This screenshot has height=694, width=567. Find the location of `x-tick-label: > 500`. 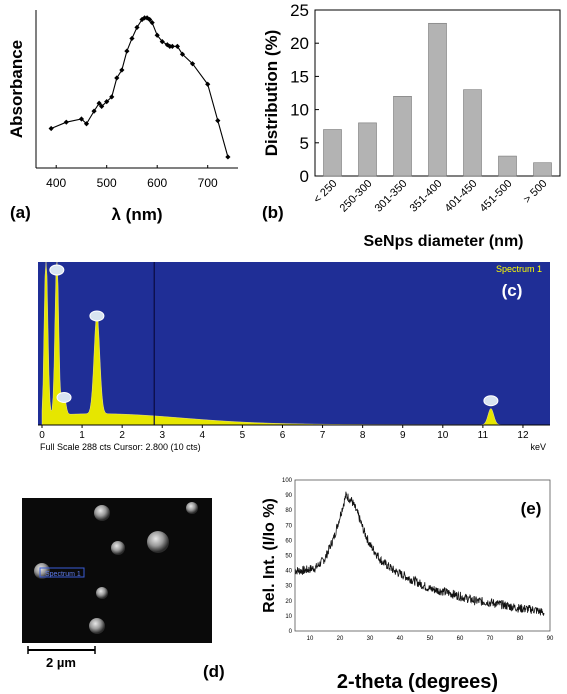

x-tick-label: > 500 is located at coordinates (535, 192).